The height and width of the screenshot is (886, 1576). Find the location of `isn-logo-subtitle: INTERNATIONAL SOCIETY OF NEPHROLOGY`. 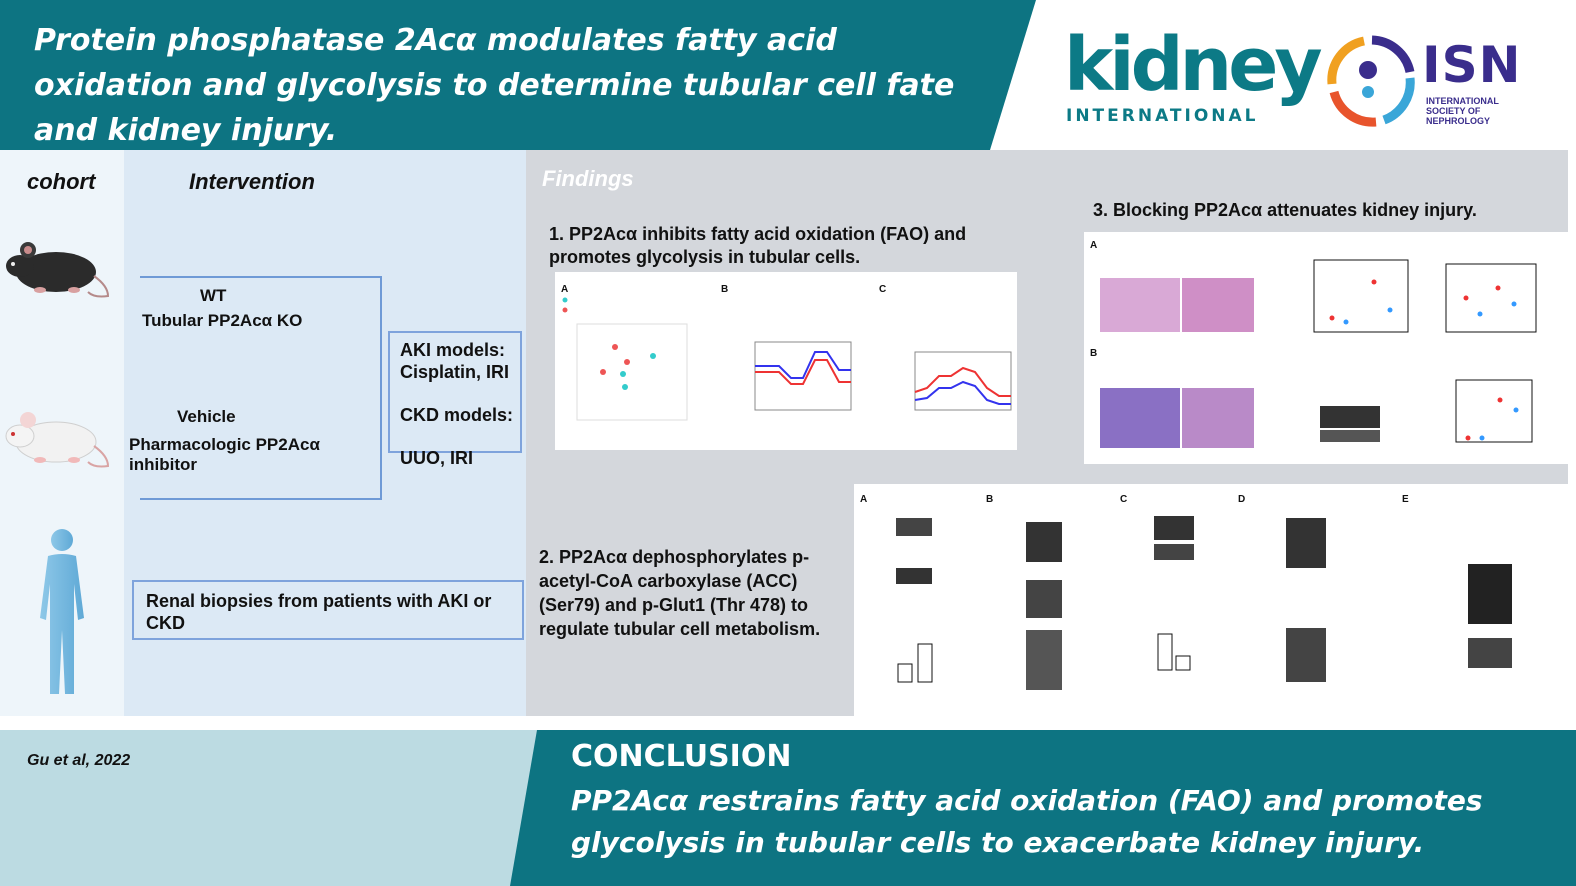

isn-logo-subtitle: INTERNATIONAL SOCIETY OF NEPHROLOGY is located at coordinates (1462, 111).